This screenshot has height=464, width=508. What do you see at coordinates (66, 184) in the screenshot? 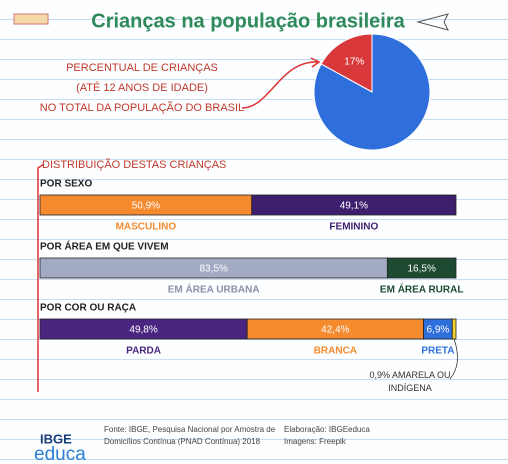
I see `bar-group-title: POR SEXO` at bounding box center [66, 184].